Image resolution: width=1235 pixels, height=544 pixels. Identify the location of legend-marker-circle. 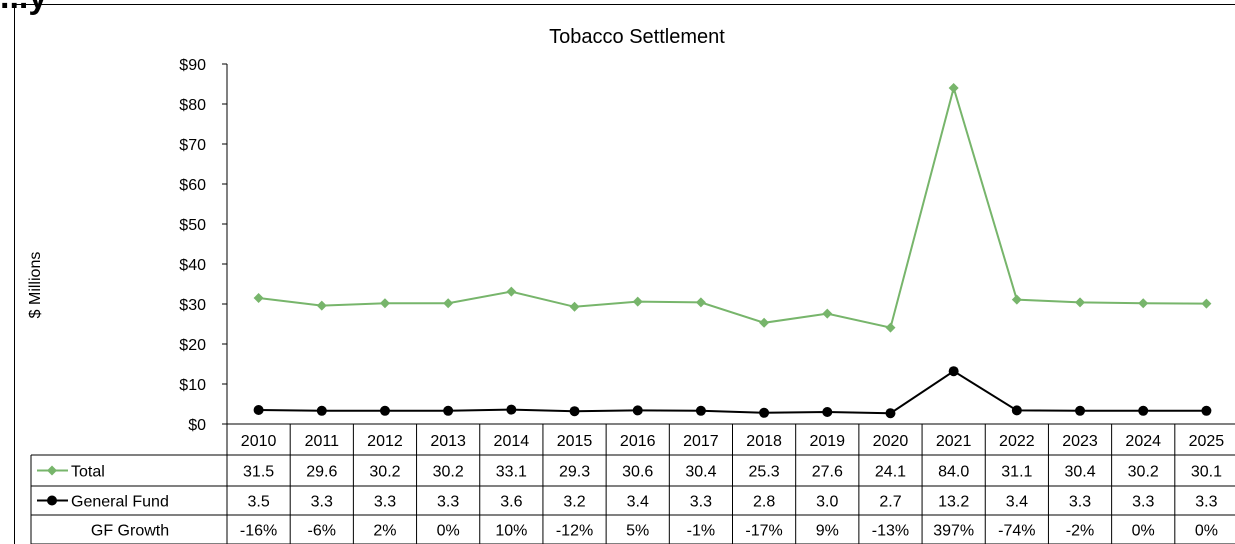
(52, 500).